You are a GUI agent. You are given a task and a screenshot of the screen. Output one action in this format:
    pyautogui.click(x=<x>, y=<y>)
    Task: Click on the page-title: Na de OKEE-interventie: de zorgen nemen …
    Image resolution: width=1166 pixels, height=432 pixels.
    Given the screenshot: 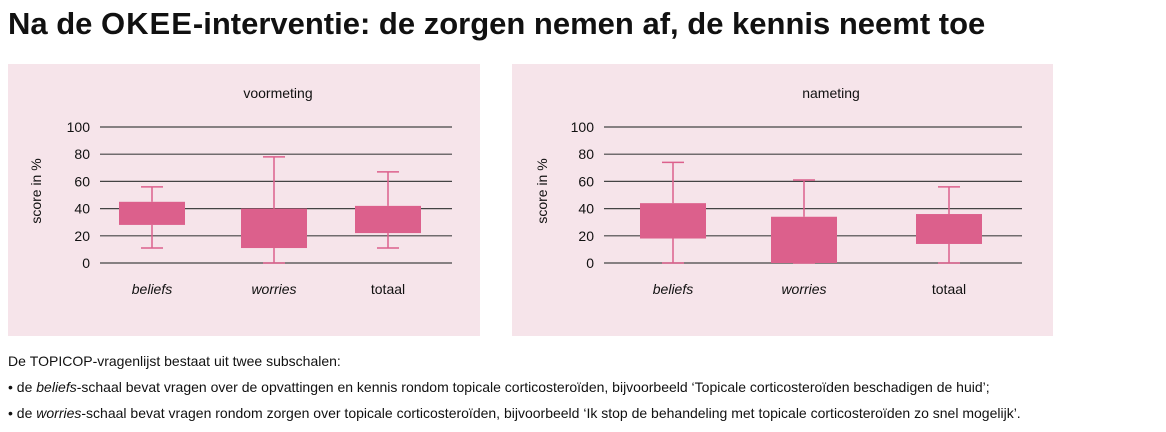 What is the action you would take?
    pyautogui.click(x=496, y=24)
    